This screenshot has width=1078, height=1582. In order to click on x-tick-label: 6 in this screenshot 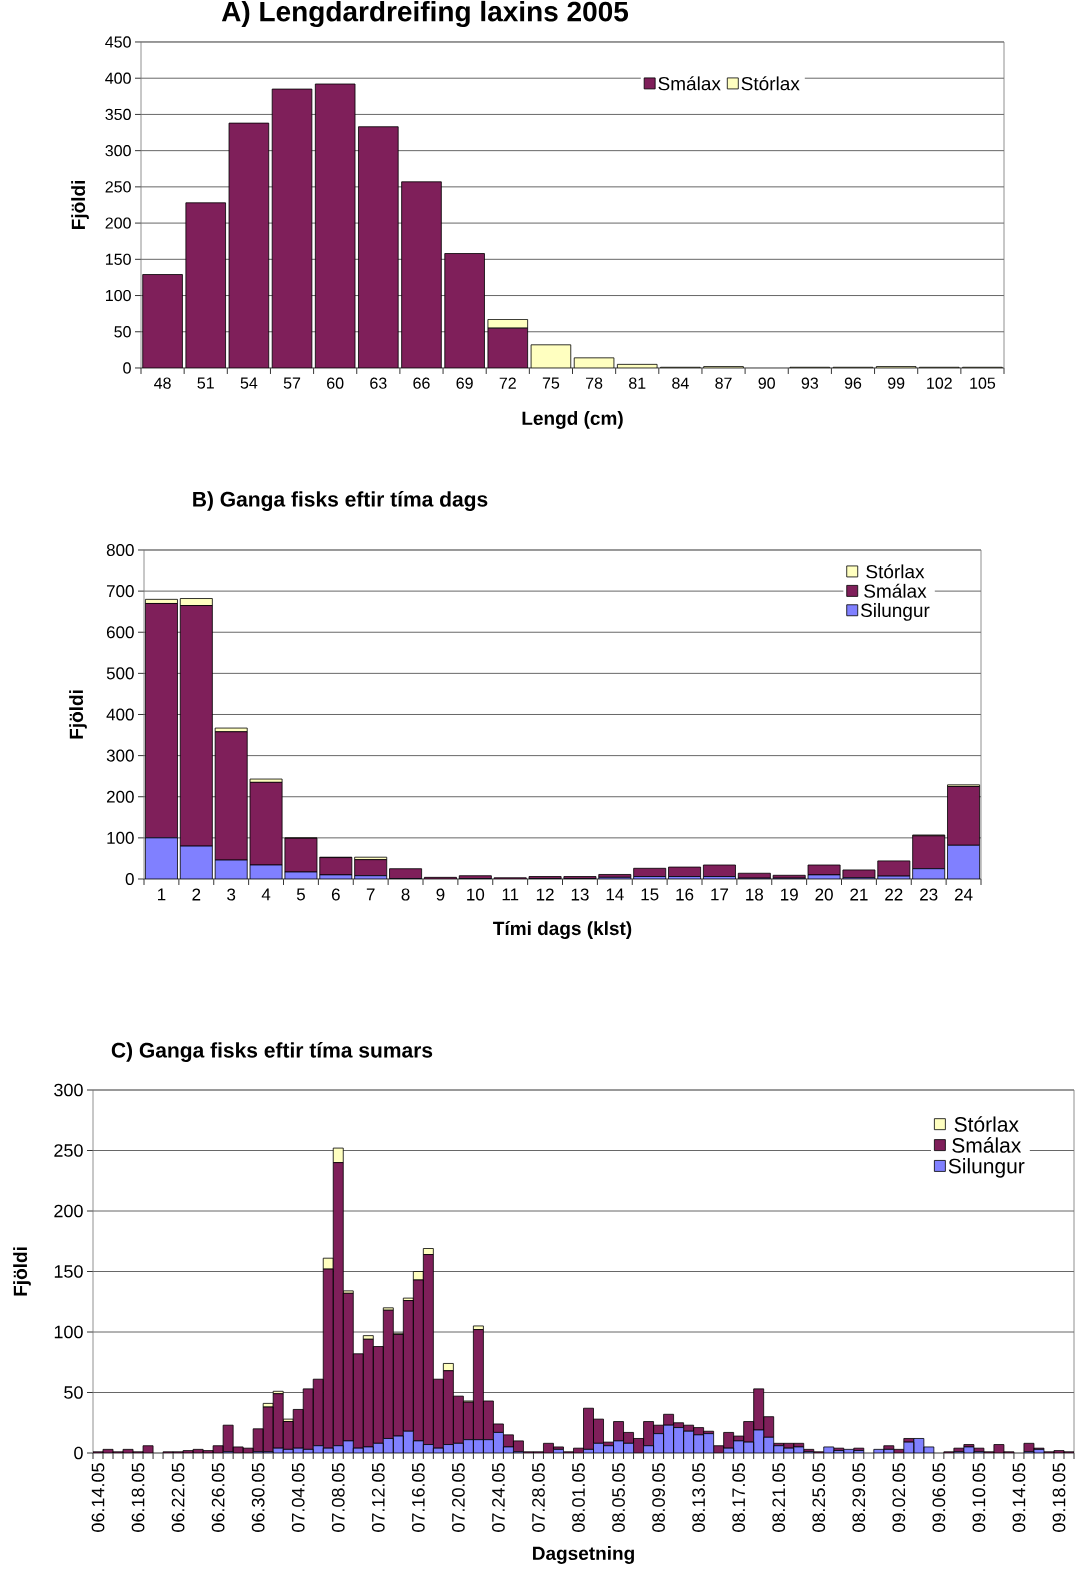, I will do `click(335, 894)`.